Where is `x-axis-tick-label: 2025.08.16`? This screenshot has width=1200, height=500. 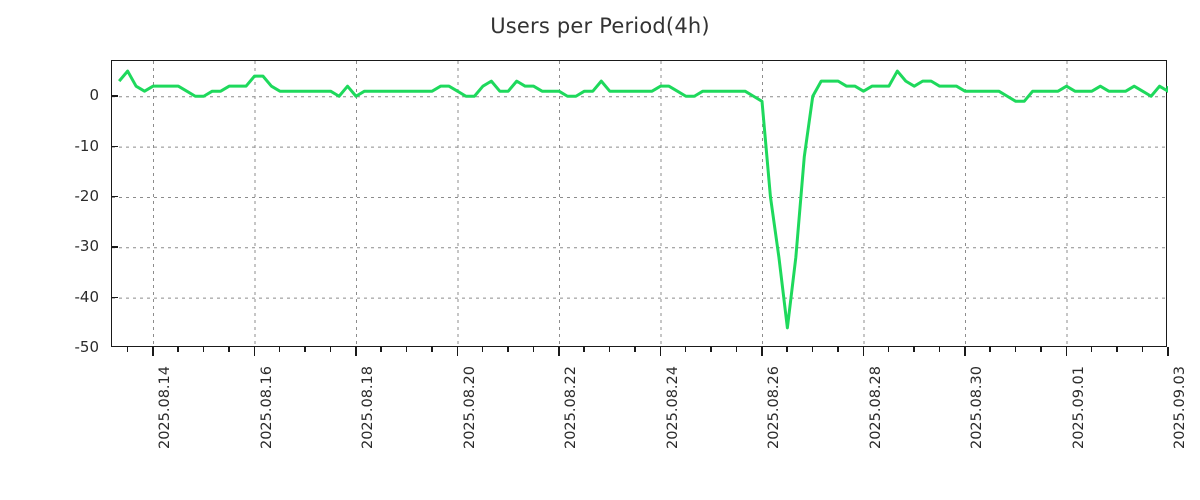 x-axis-tick-label: 2025.08.16 is located at coordinates (266, 408).